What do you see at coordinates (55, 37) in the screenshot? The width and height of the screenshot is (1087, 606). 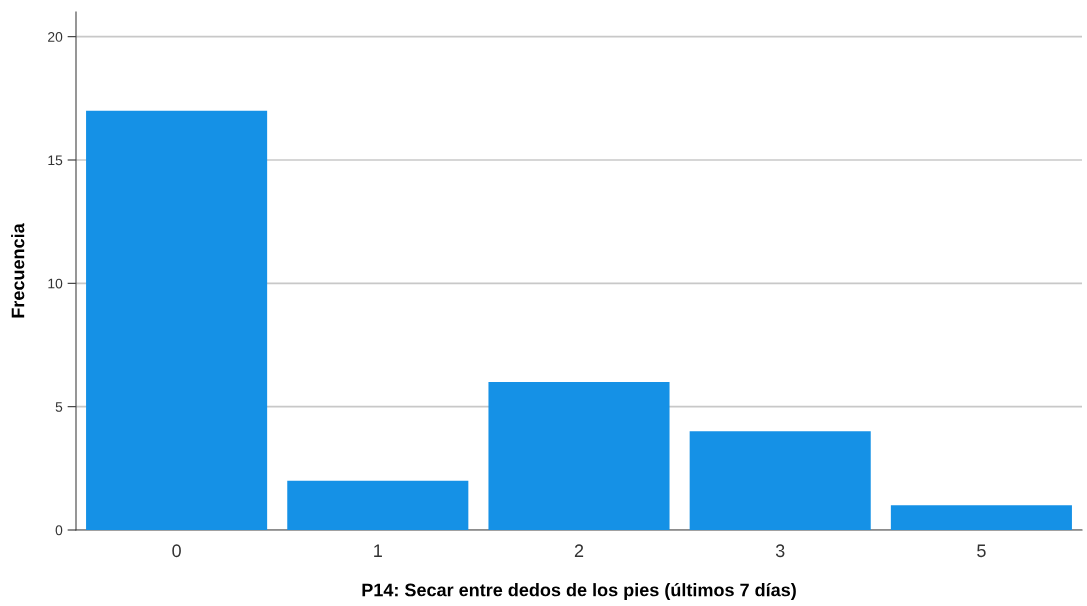 I see `y-tick-label: 20` at bounding box center [55, 37].